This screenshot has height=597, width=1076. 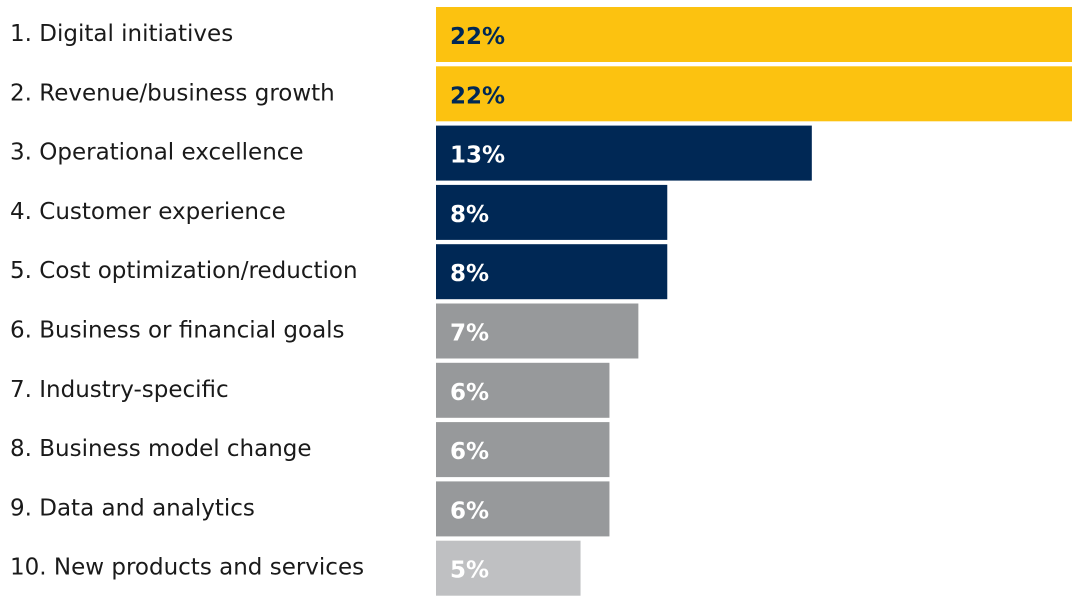 I want to click on value-label: 5%, so click(x=469, y=571).